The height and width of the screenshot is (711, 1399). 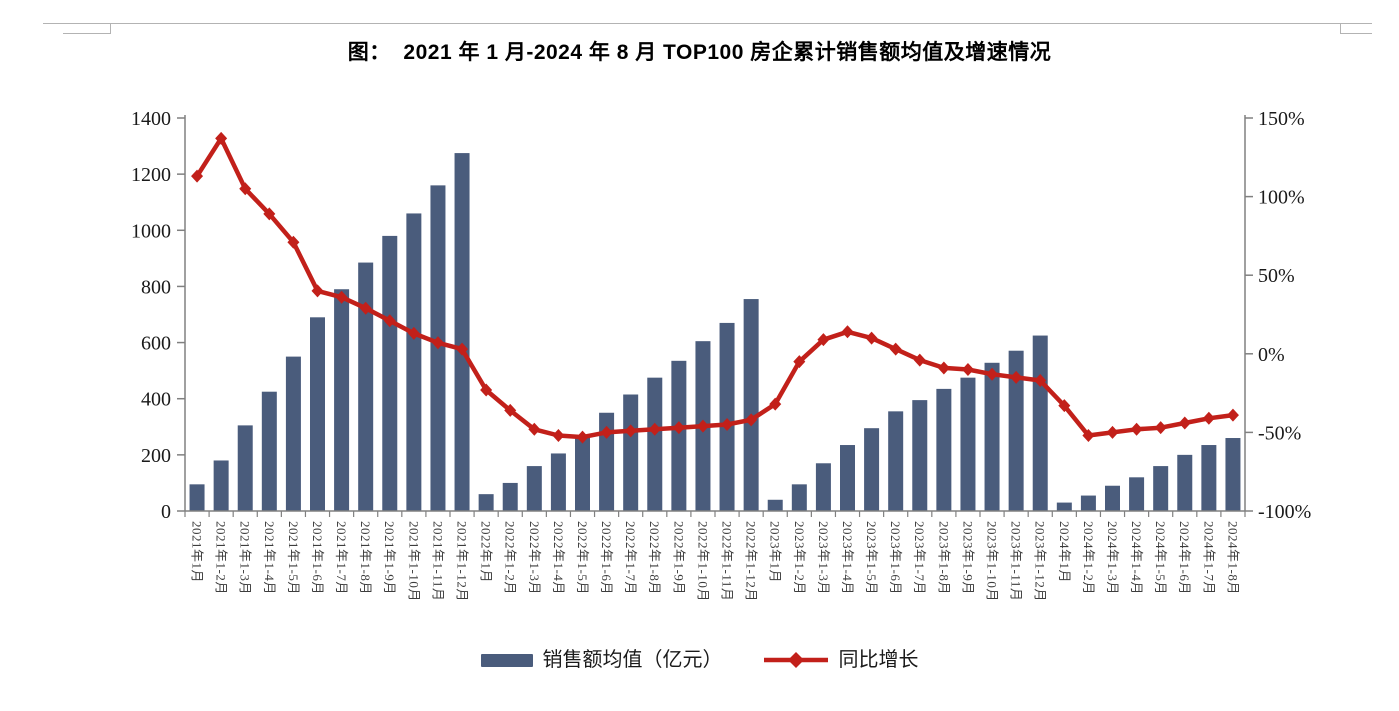 What do you see at coordinates (702, 561) in the screenshot?
I see `x-axis-label: 2022年1-10月` at bounding box center [702, 561].